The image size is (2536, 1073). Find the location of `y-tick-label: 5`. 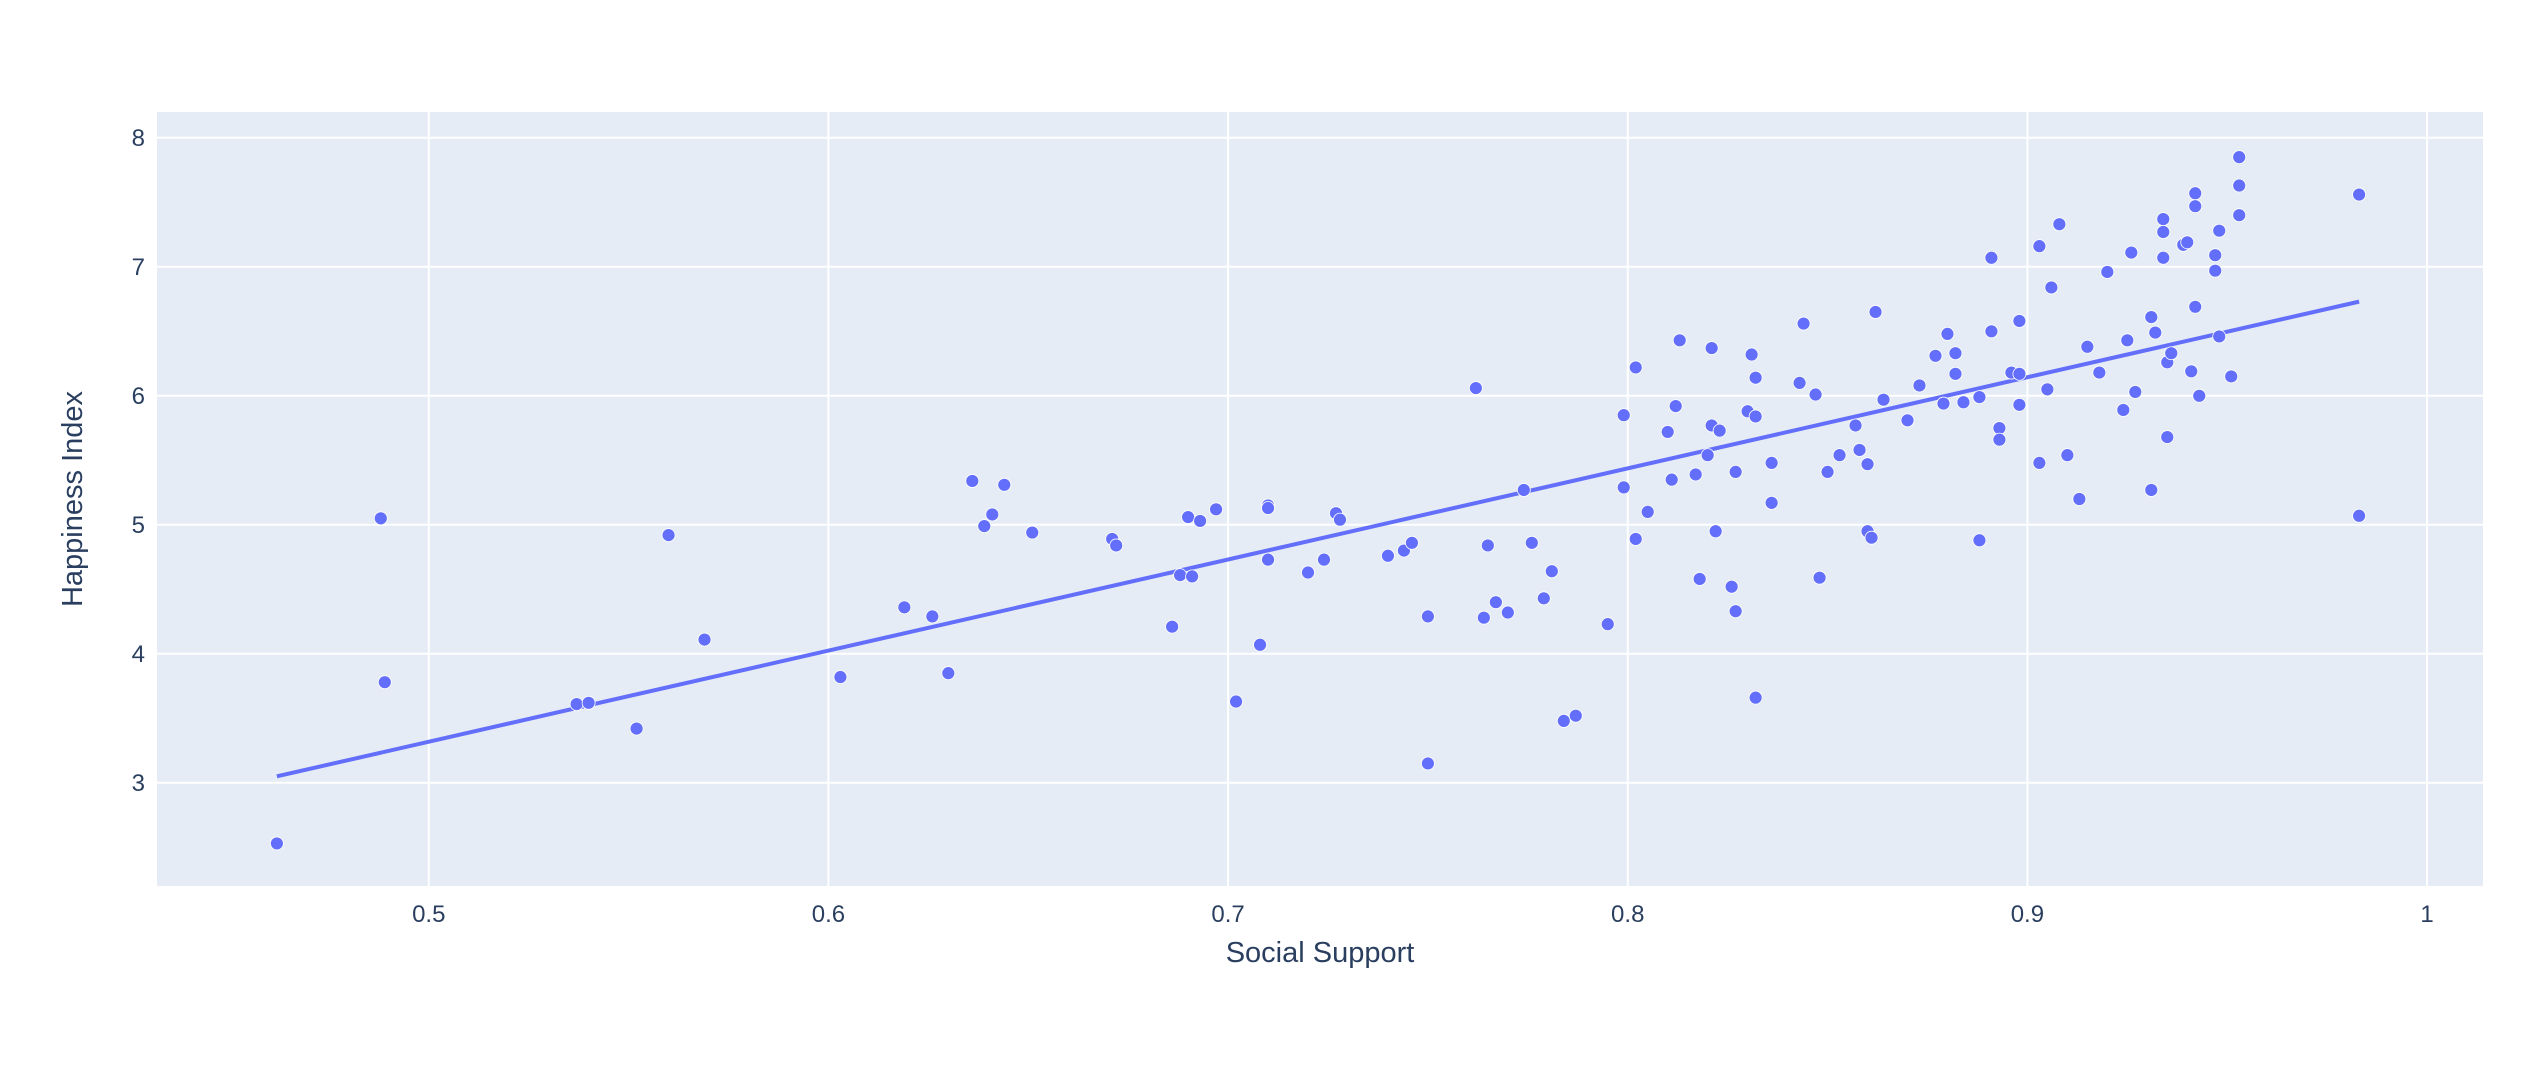

y-tick-label: 5 is located at coordinates (138, 525).